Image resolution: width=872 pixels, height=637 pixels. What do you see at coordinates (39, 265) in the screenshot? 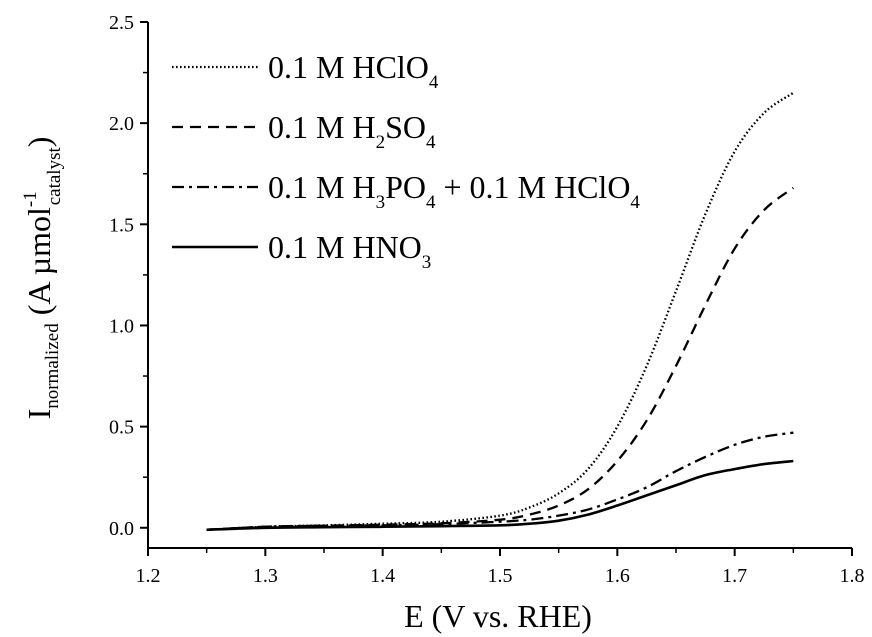
I see `y-axis-title-unit: (A µmol` at bounding box center [39, 265].